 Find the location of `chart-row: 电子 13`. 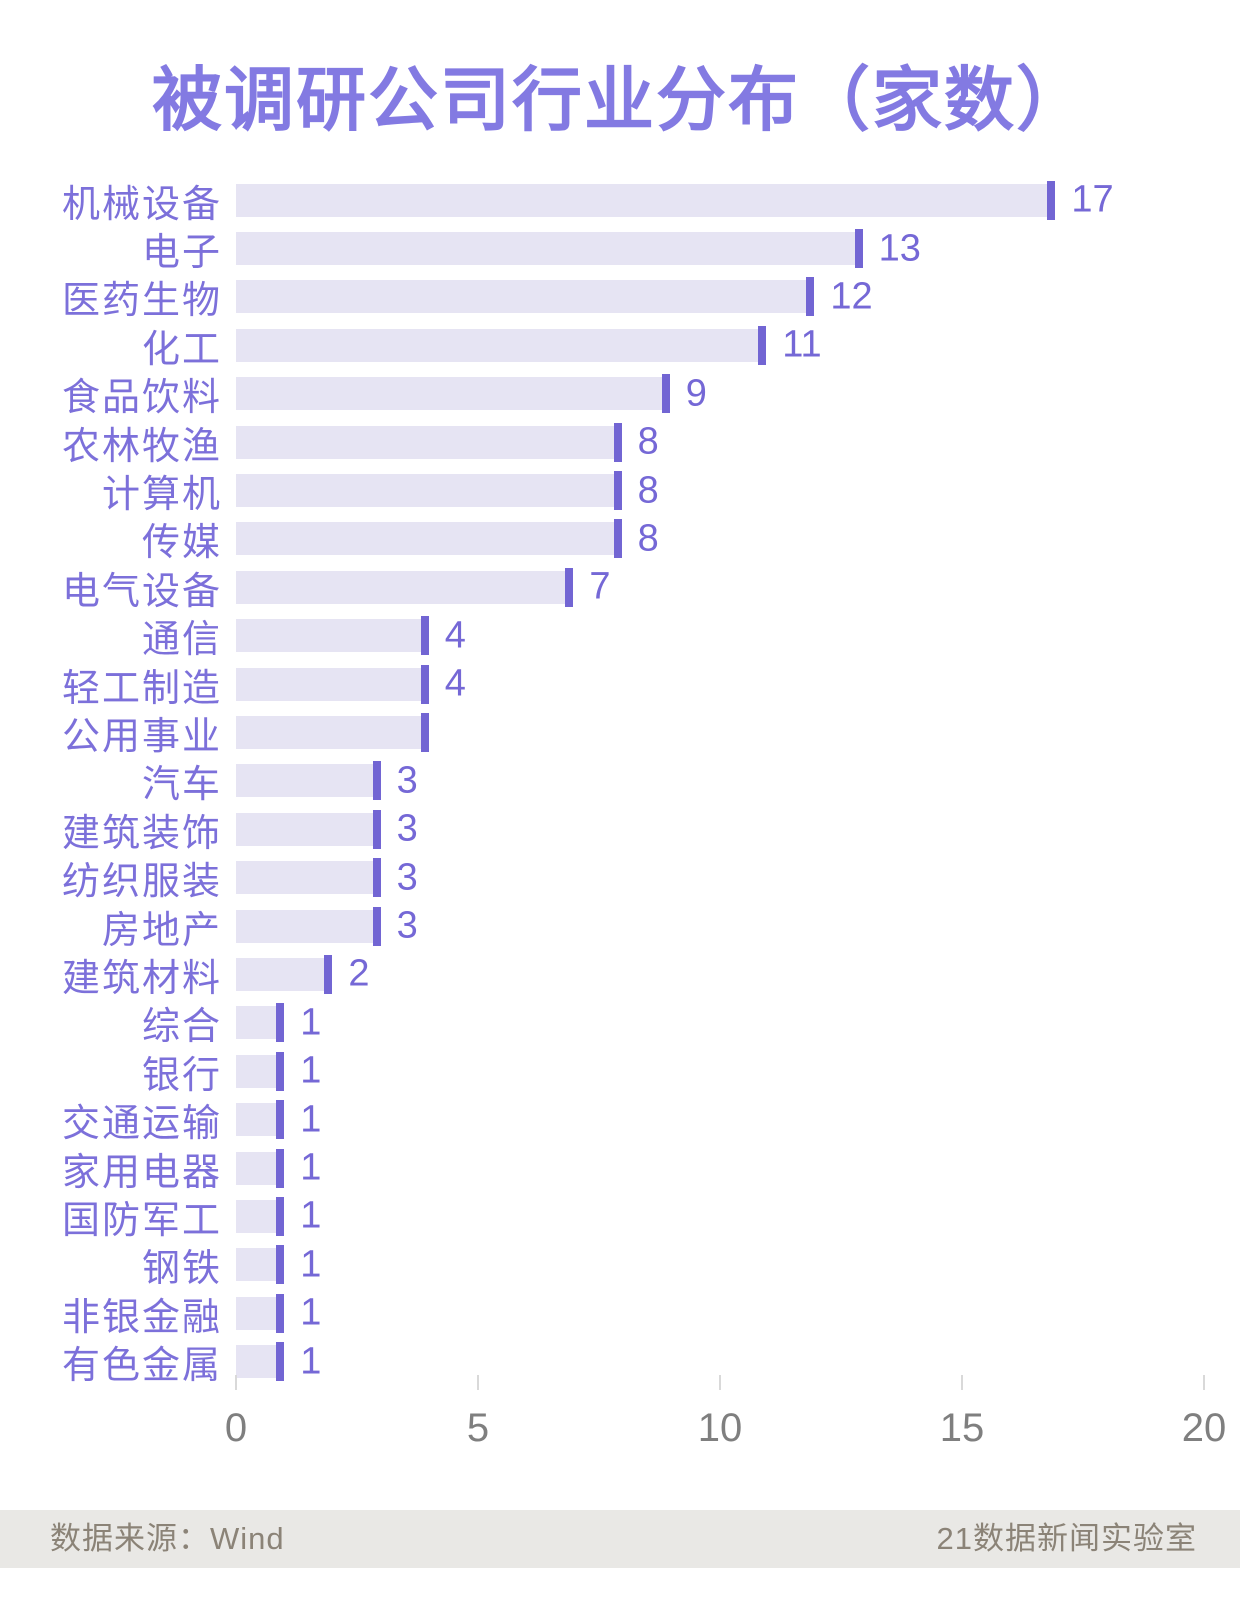

chart-row: 电子 13 is located at coordinates (620, 249).